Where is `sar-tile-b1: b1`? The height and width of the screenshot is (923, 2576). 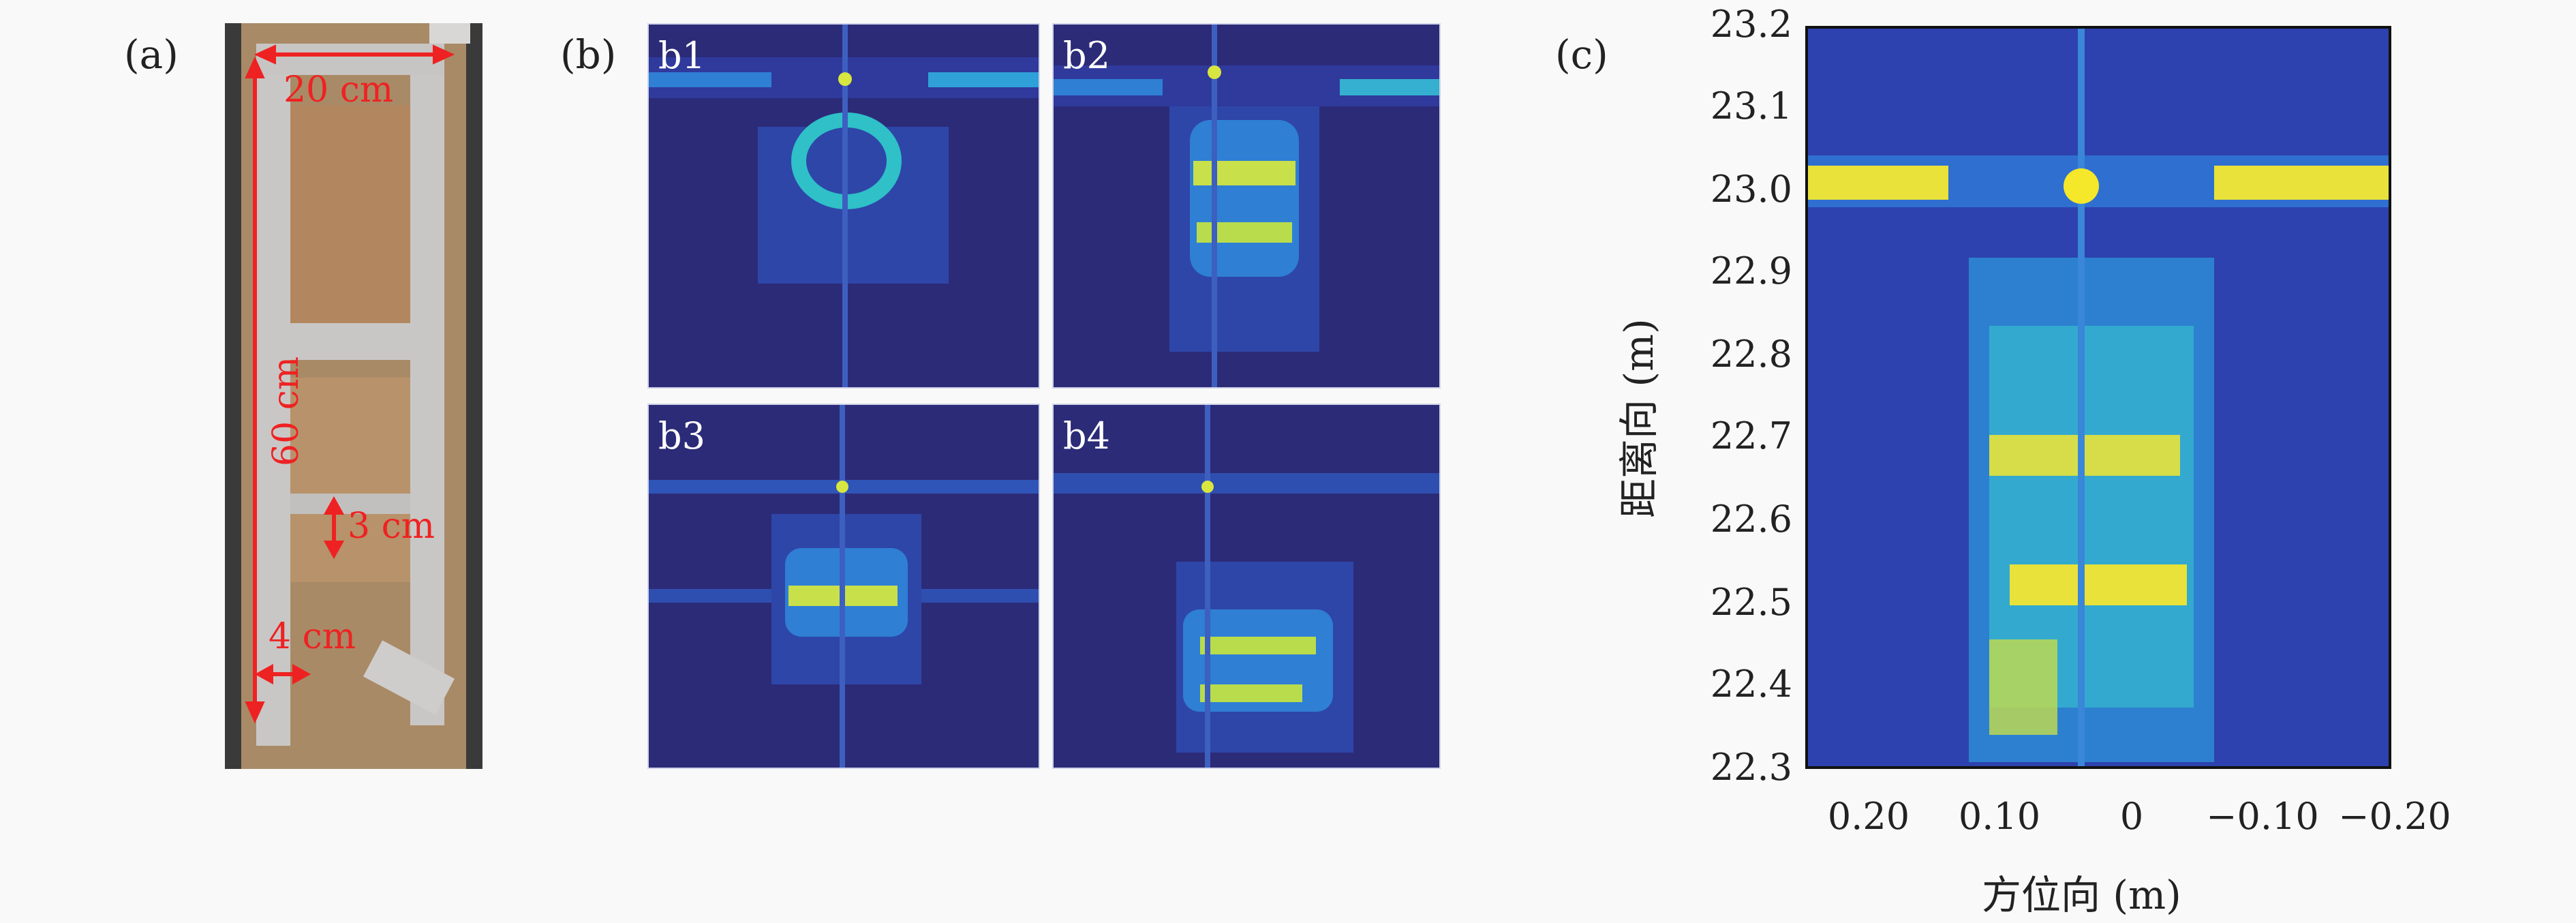
sar-tile-b1: b1 is located at coordinates (844, 206).